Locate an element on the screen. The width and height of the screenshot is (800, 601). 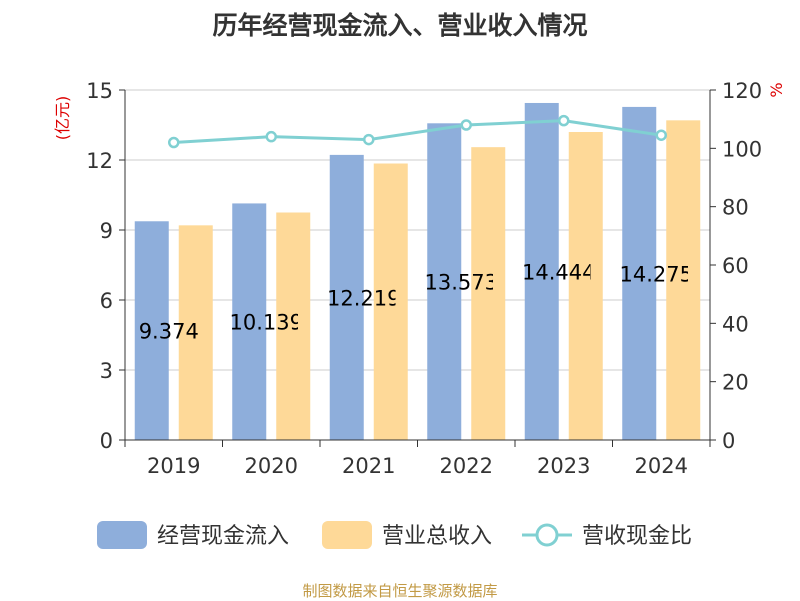
left-tick-label: 15 is located at coordinates (99, 91).